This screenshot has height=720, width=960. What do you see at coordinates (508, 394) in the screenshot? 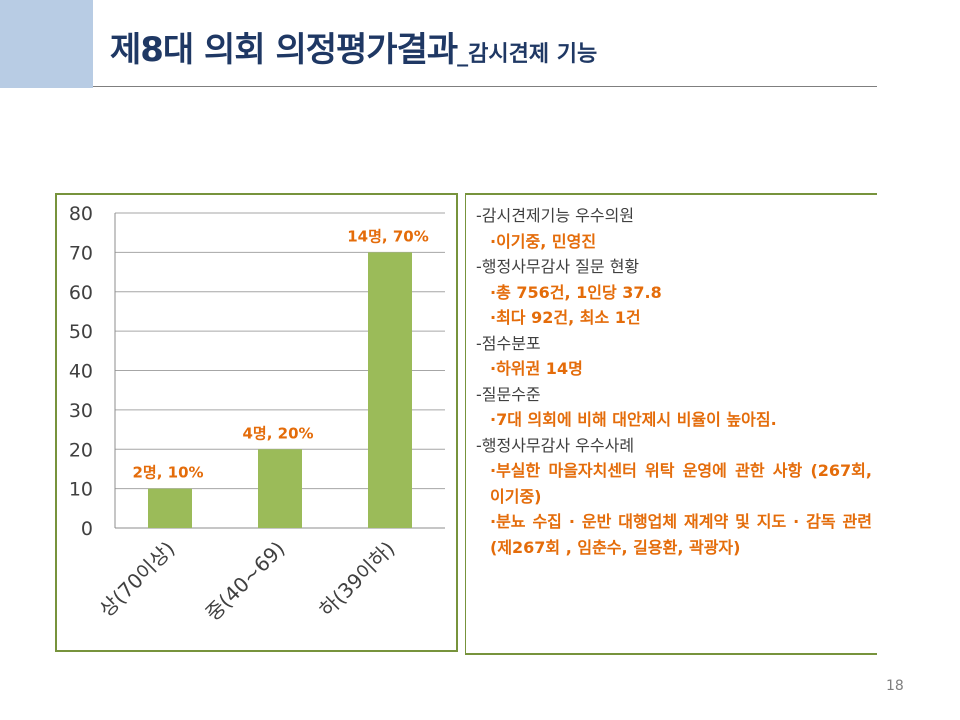
I see `summary-heading: -질문수준` at bounding box center [508, 394].